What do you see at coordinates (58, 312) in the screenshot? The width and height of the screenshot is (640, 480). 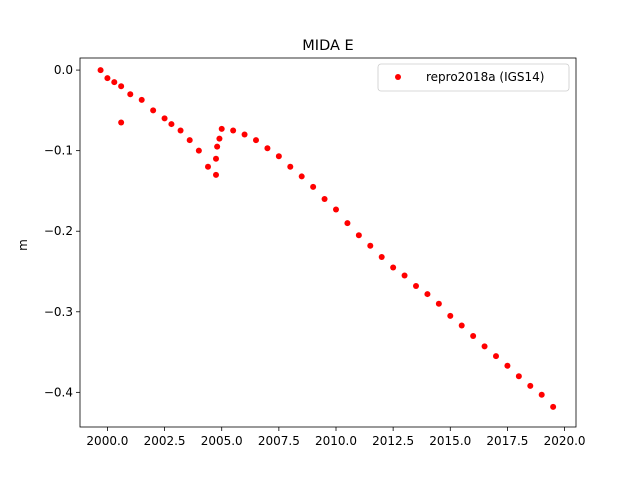 I see `y-tick-label: −0.3` at bounding box center [58, 312].